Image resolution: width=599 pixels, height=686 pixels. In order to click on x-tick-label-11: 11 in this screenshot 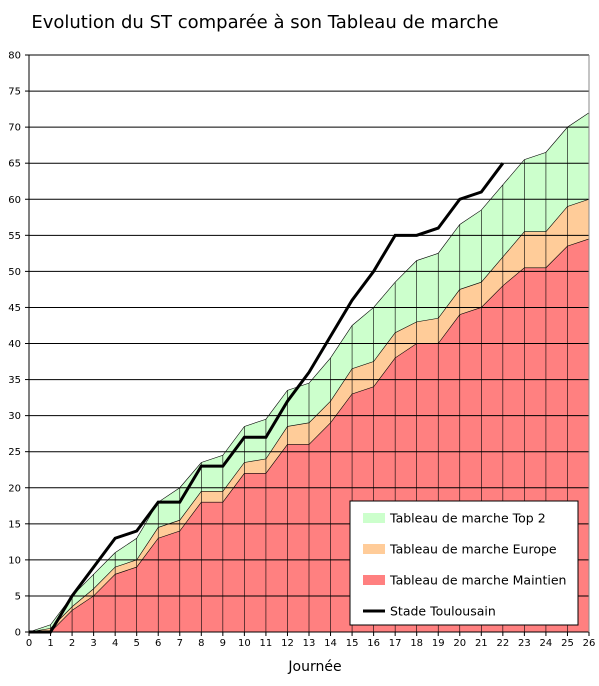, I will do `click(266, 643)`.